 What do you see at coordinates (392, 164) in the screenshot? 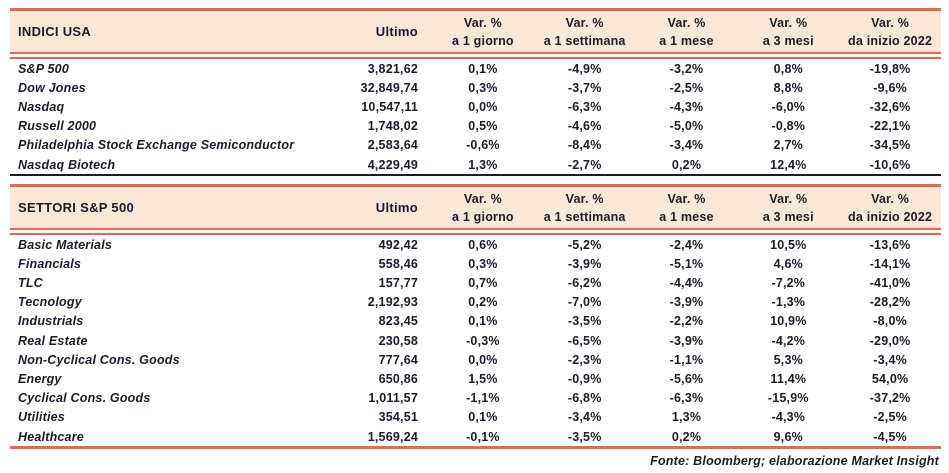
I see `ultimo-value: 4,229,49` at bounding box center [392, 164].